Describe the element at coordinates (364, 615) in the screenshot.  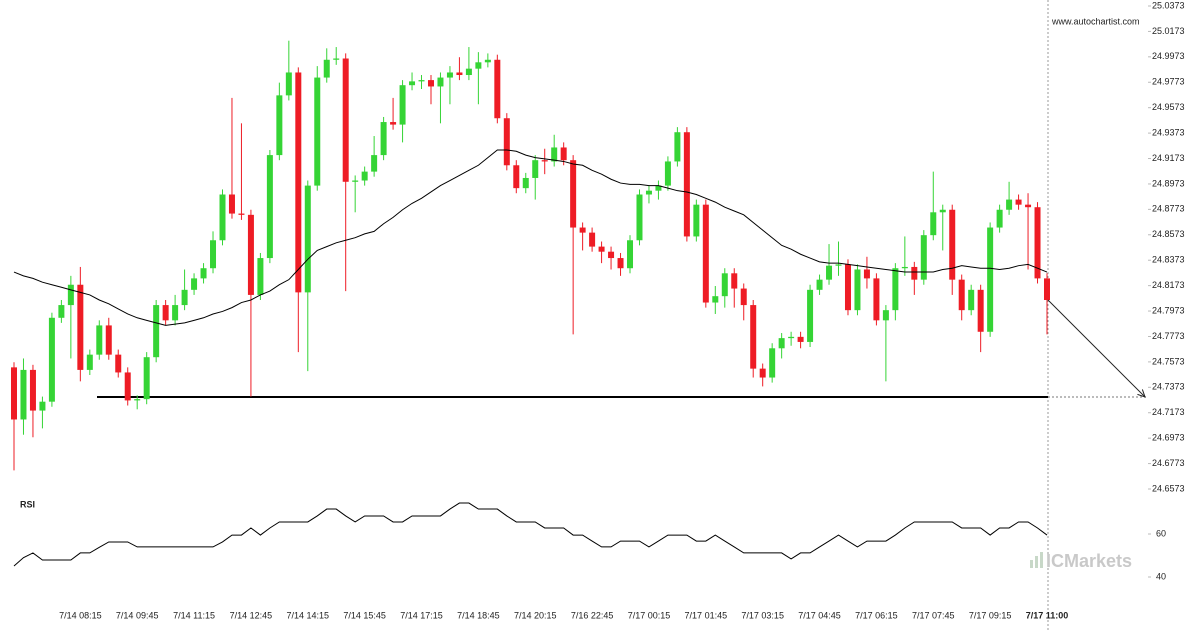
I see `x-tick-label: 7/14 15:45` at that location.